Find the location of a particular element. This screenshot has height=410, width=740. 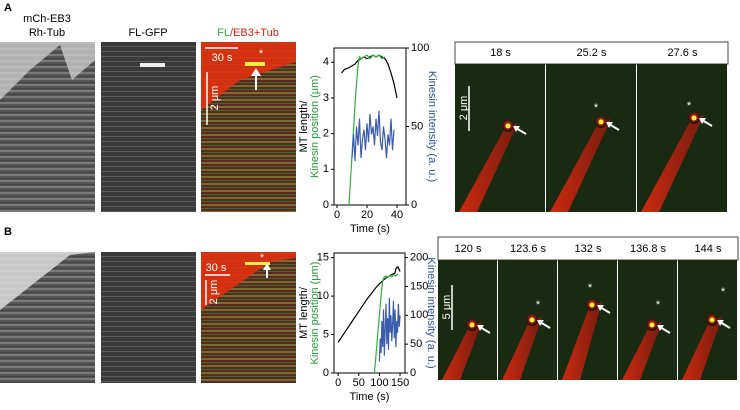

y2-tick-label: 200 is located at coordinates (419, 258).